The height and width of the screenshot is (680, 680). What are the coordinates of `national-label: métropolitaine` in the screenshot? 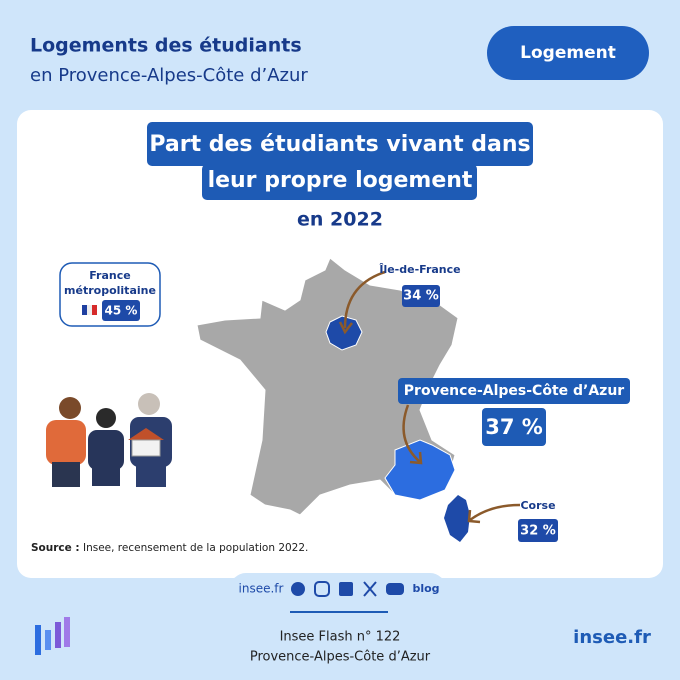 It's located at (110, 290).